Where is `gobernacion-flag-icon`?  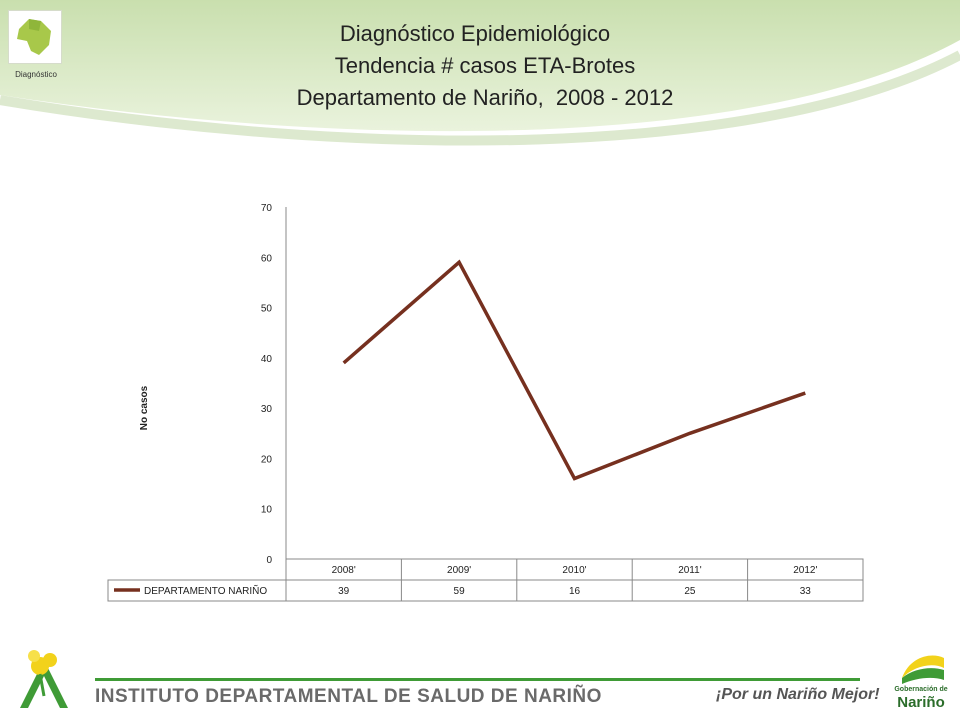 gobernacion-flag-icon is located at coordinates (923, 669).